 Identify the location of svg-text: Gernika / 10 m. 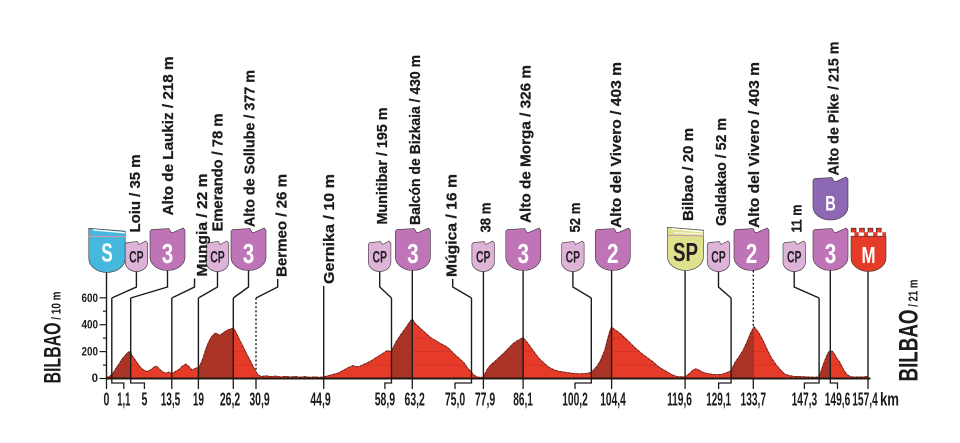
(330, 229).